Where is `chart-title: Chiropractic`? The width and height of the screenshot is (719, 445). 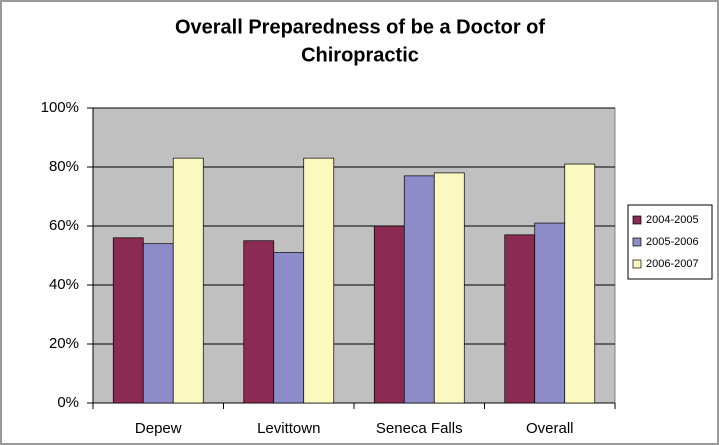
chart-title: Chiropractic is located at coordinates (360, 55).